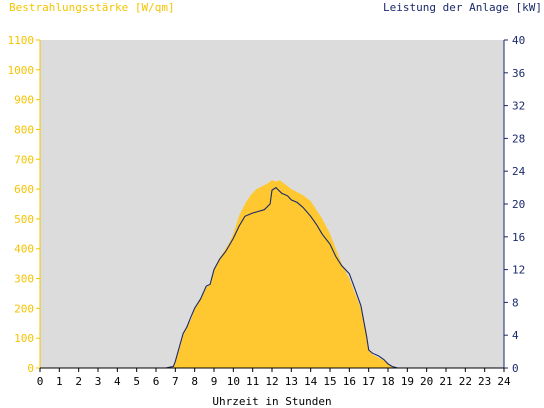  I want to click on right-tick-label: 12, so click(518, 270).